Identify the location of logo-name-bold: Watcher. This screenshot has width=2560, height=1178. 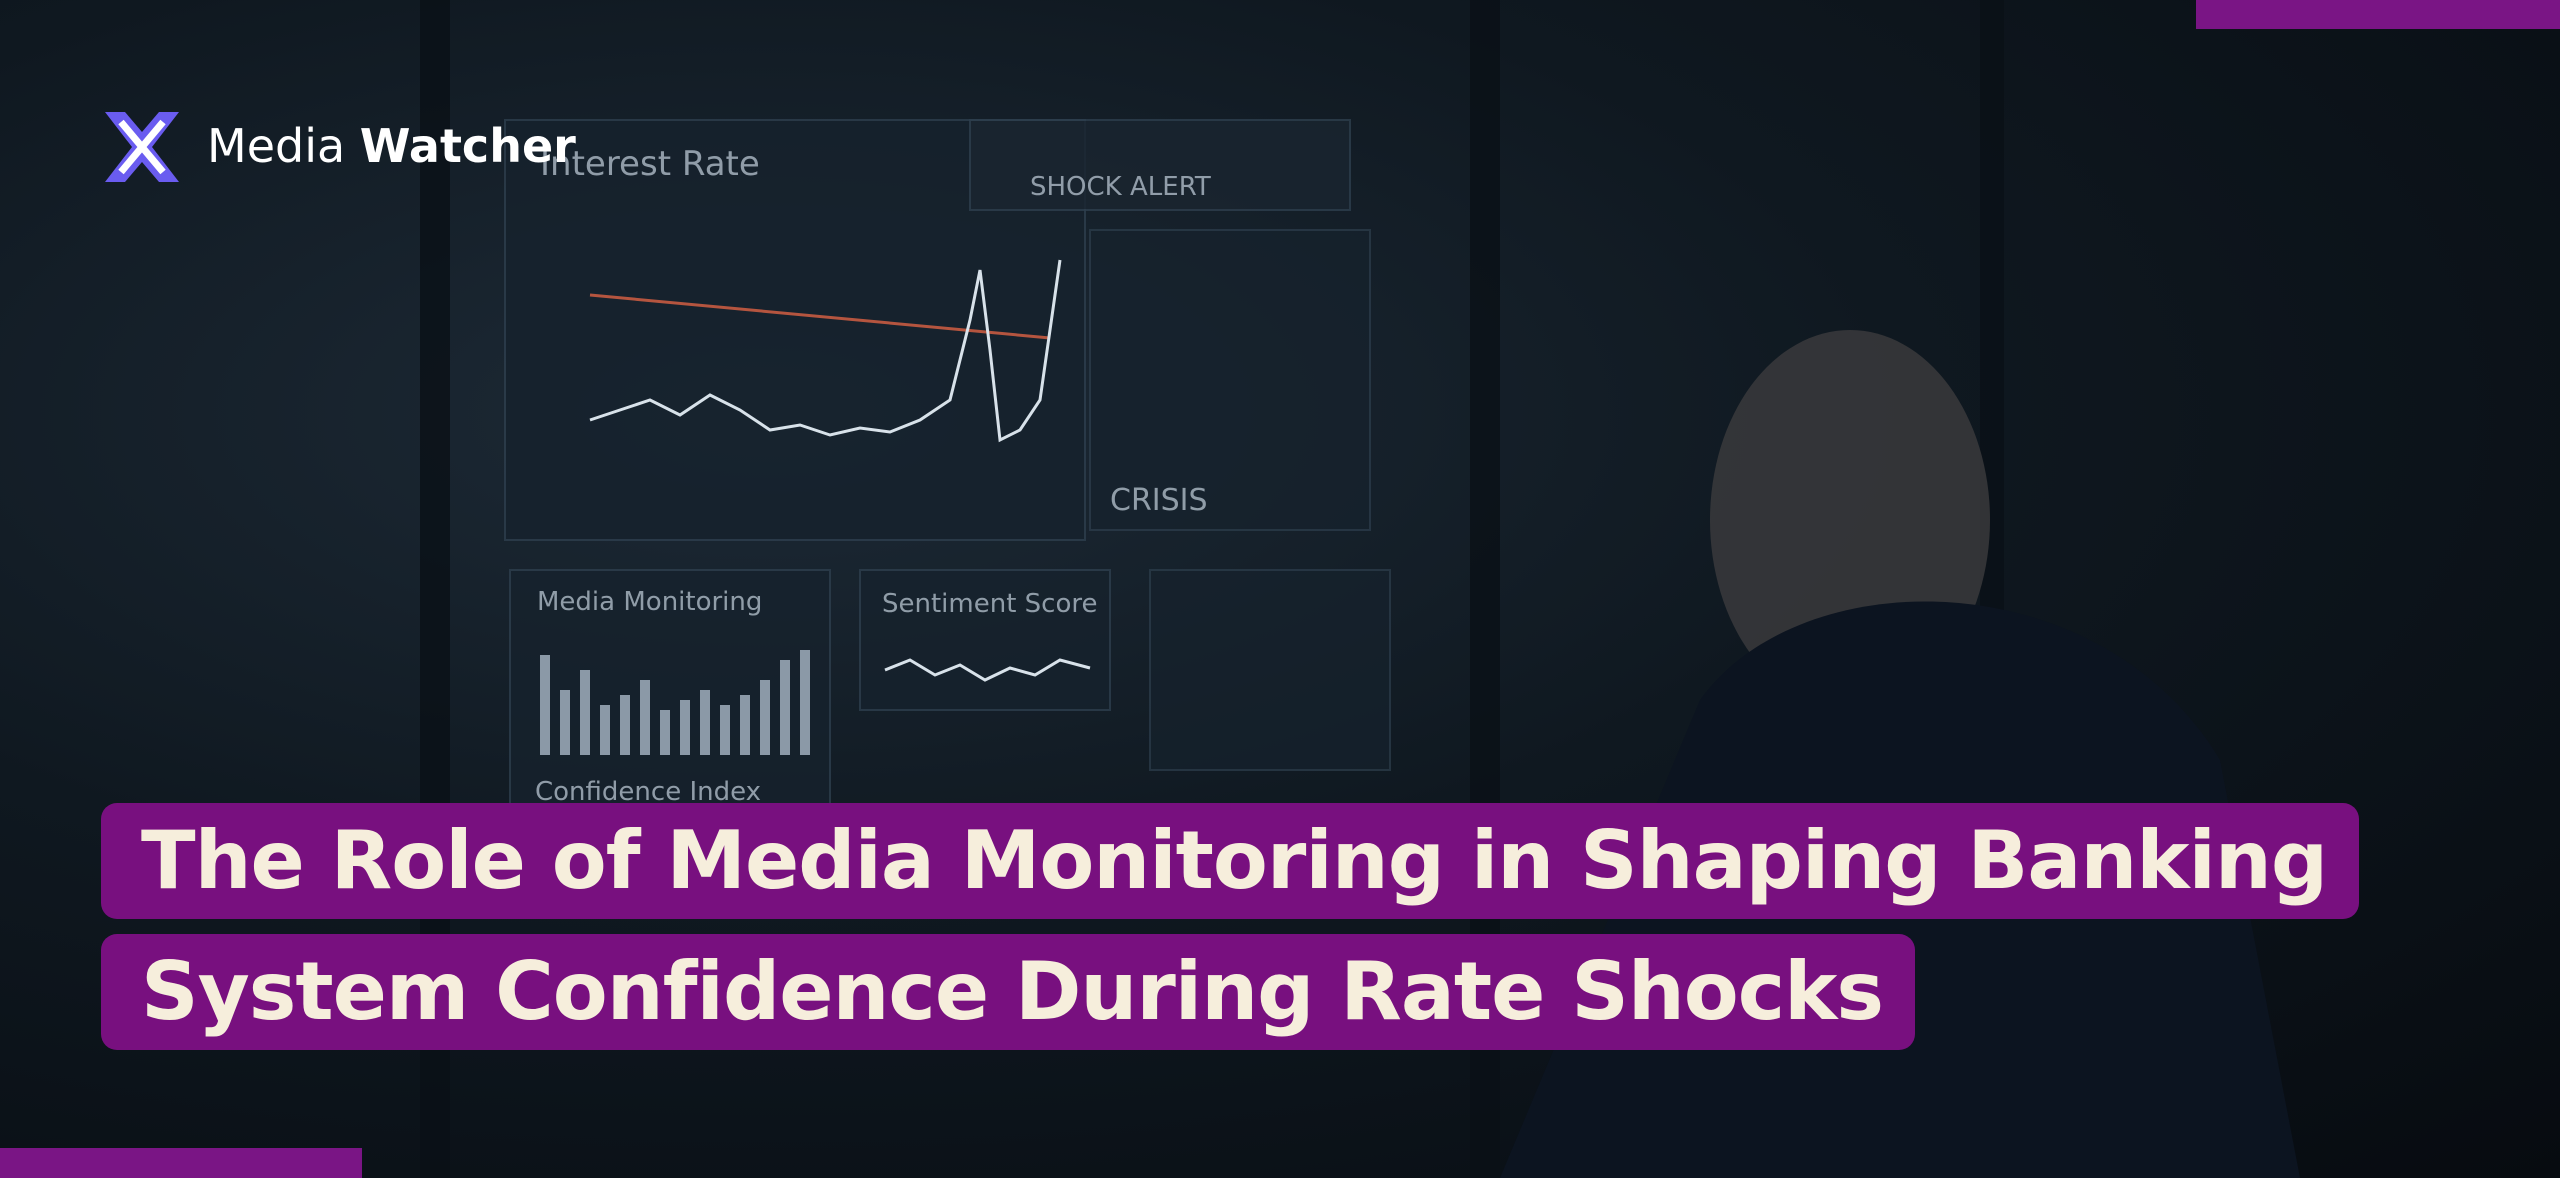
(467, 146).